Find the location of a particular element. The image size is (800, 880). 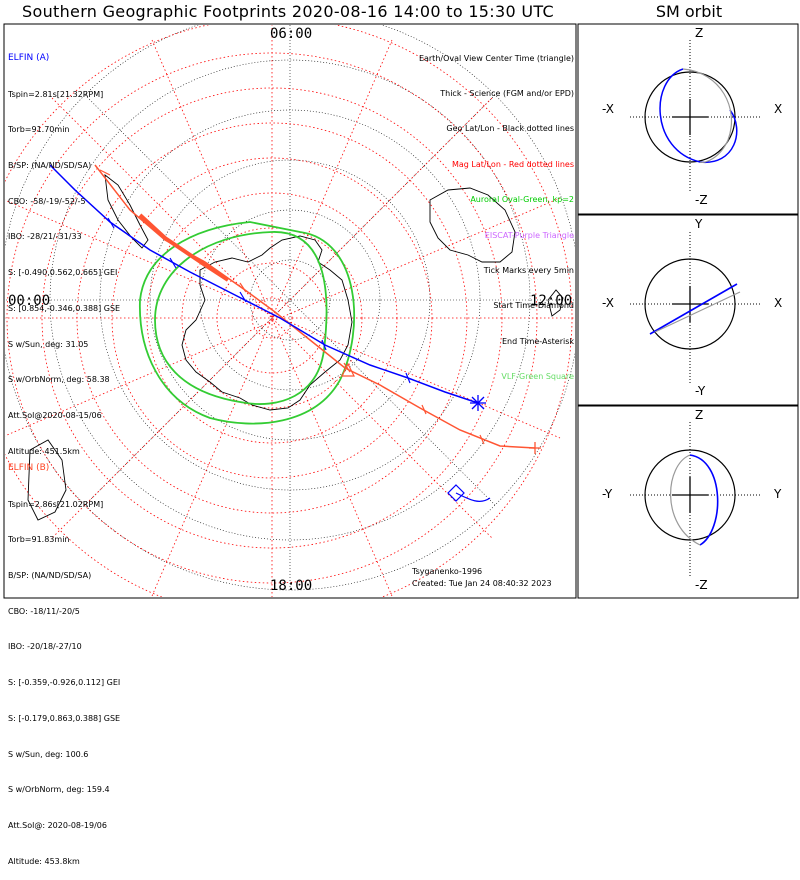

clock-label-bottom: 18:00 is located at coordinates (291, 586).